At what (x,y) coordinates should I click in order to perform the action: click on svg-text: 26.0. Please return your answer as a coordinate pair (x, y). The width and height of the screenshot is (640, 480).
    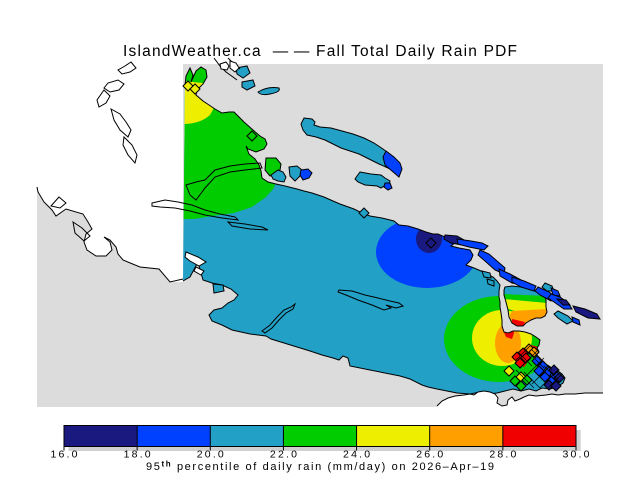
    Looking at the image, I should click on (429, 455).